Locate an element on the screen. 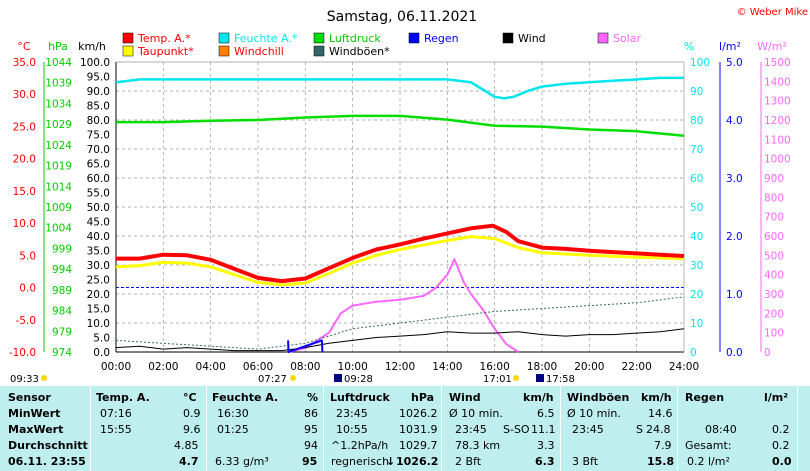 This screenshot has width=810, height=471. tick-label-pct: 40 is located at coordinates (696, 237).